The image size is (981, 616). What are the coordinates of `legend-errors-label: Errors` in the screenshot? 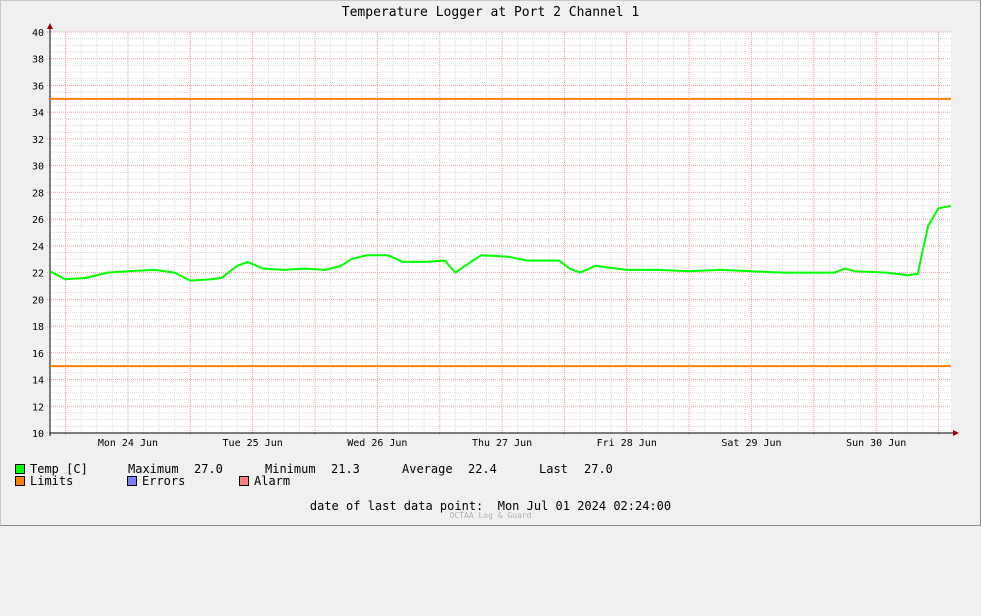 It's located at (164, 481).